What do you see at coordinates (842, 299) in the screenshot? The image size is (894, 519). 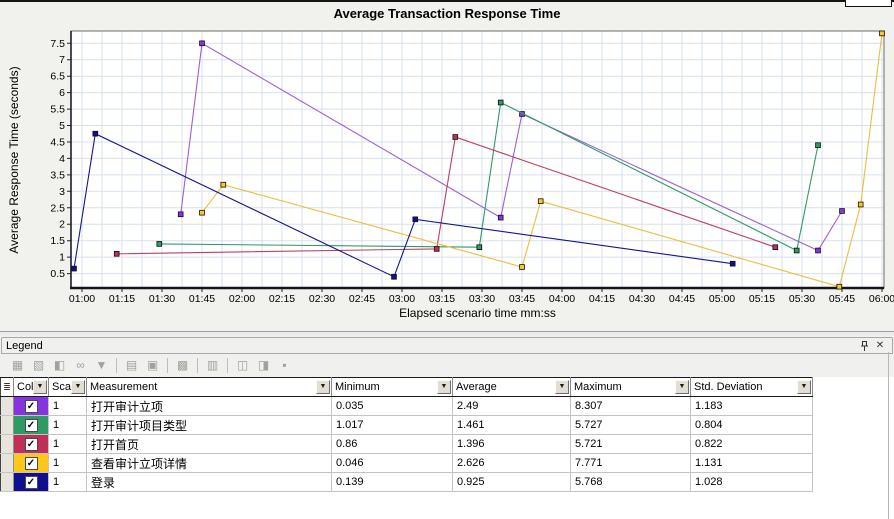 I see `x-tick-label: 05:45` at bounding box center [842, 299].